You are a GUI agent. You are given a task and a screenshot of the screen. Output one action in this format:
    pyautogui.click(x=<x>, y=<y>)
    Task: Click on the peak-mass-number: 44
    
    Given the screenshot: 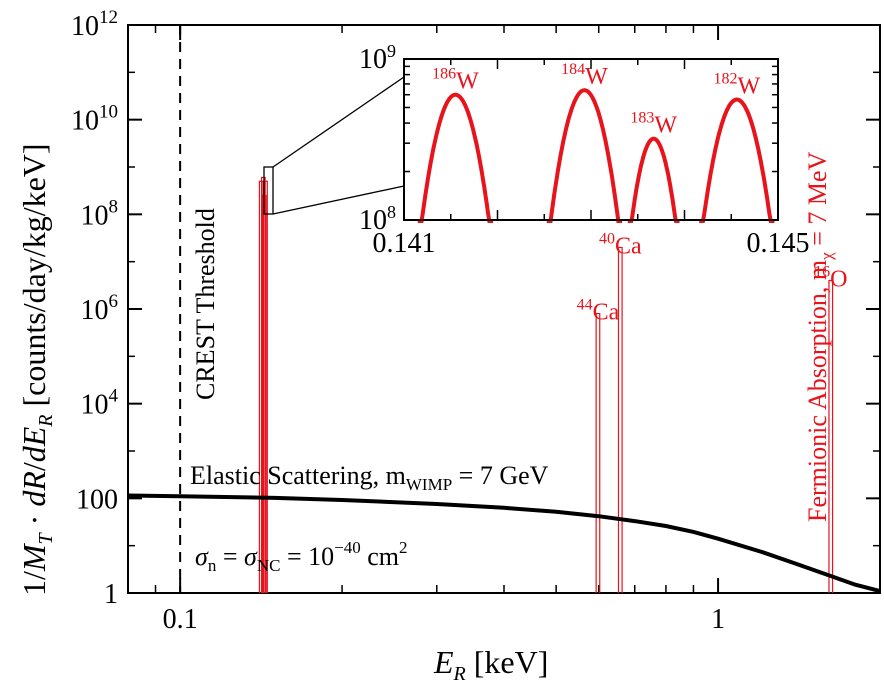 What is the action you would take?
    pyautogui.click(x=585, y=305)
    